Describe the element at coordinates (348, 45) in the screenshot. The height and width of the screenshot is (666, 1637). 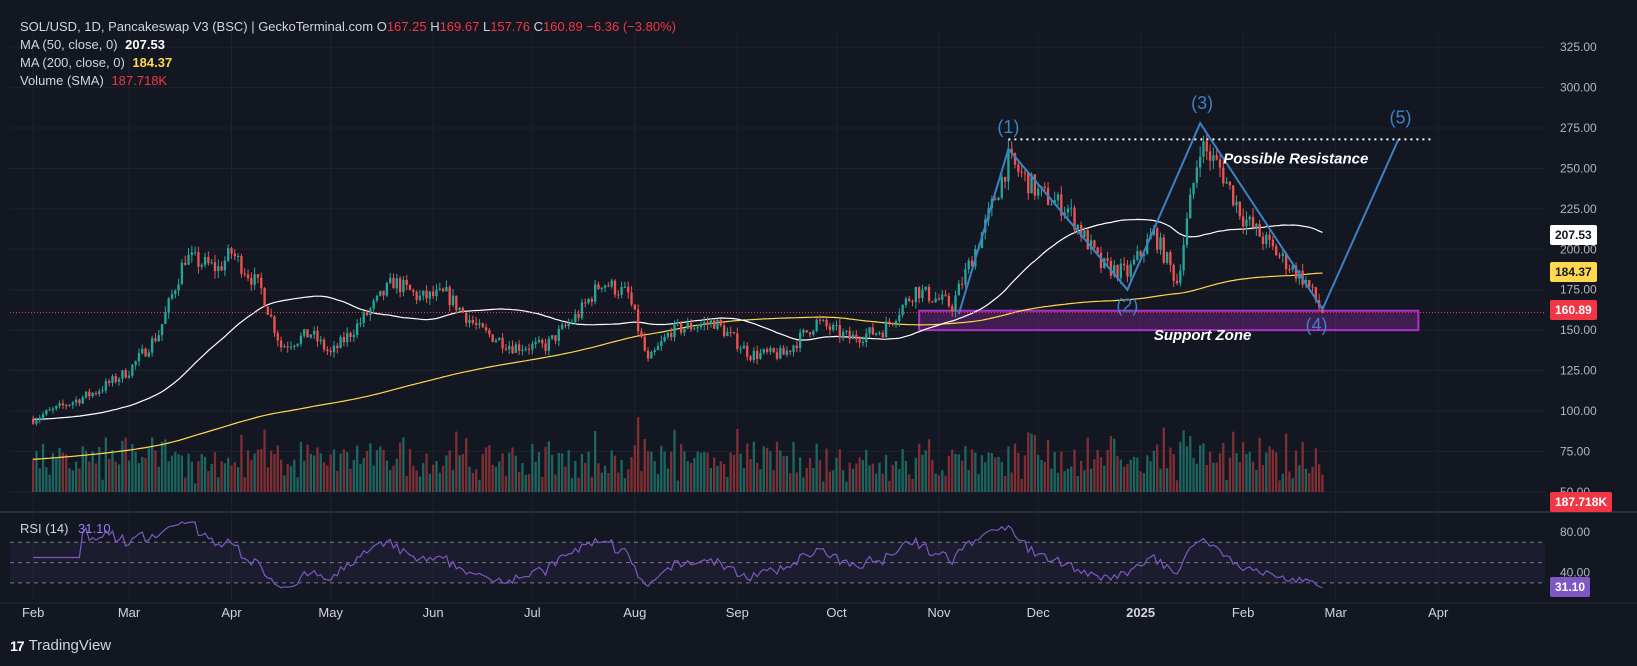
I see `ma50-legend: MA (50, close, 0) 207.53` at that location.